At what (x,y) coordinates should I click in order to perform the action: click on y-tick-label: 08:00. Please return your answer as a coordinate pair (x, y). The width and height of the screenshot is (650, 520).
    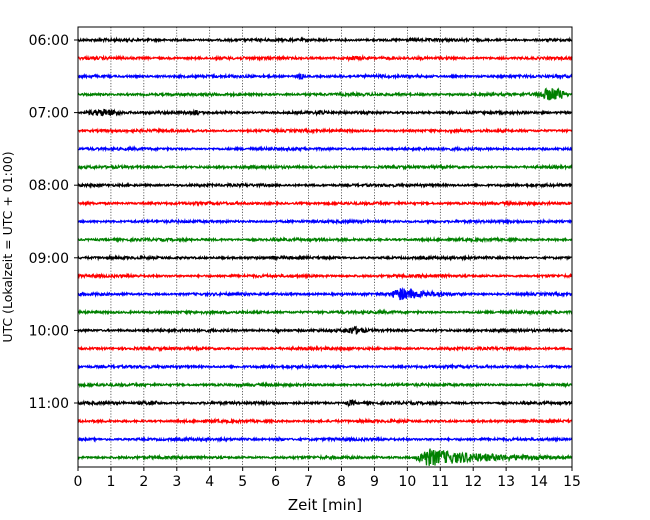
    Looking at the image, I should click on (49, 186).